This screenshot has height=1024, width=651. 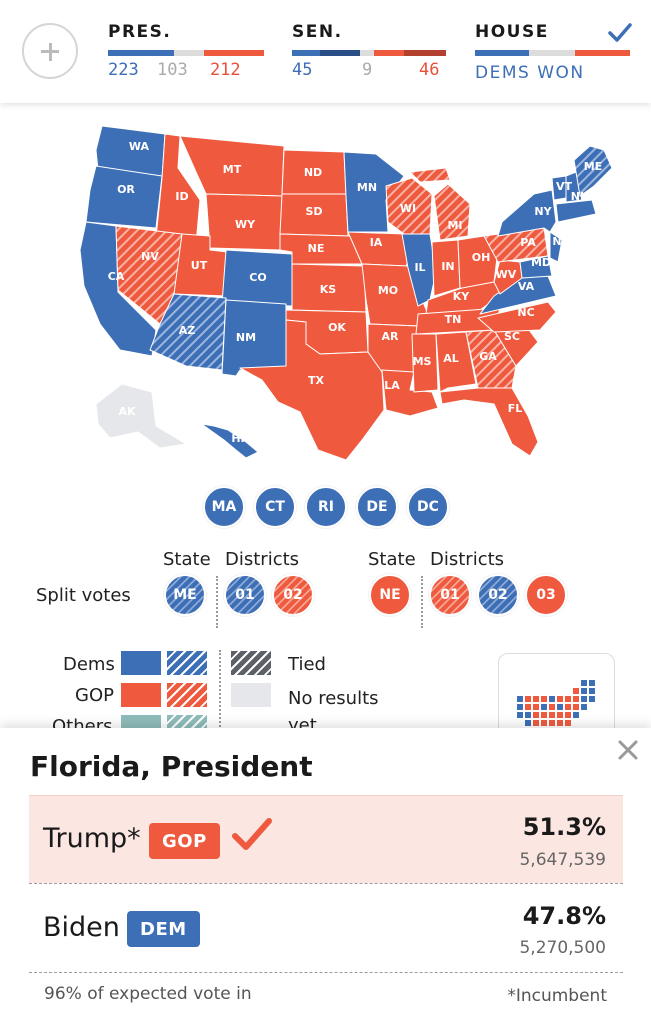 I want to click on state-md, so click(x=536, y=267).